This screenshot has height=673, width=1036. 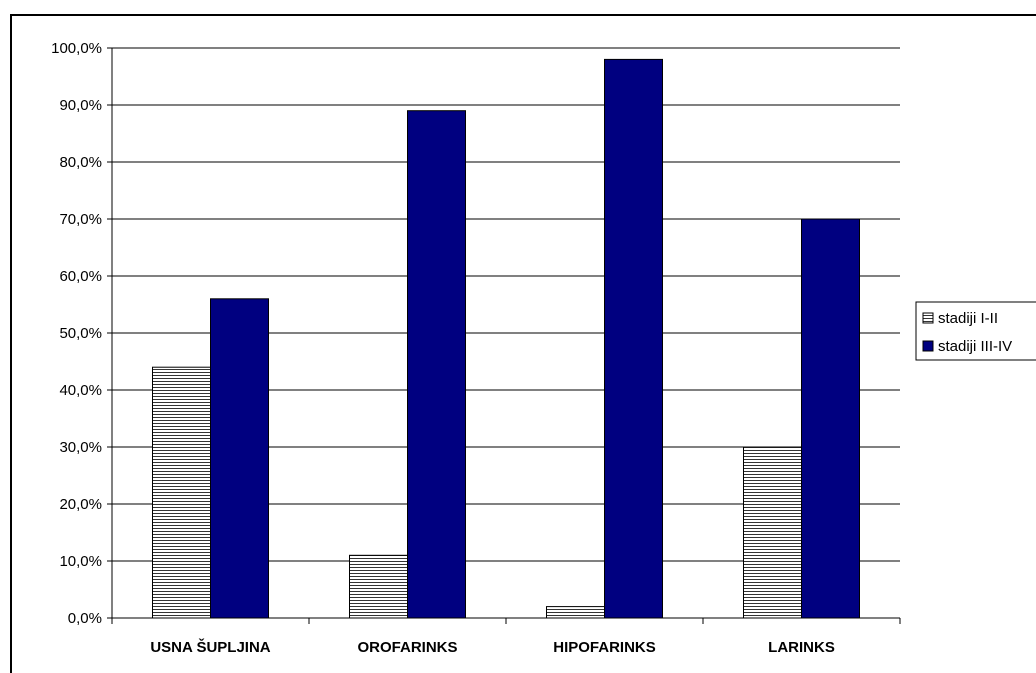 What do you see at coordinates (604, 647) in the screenshot?
I see `x-category-label: HIPOFARINKS` at bounding box center [604, 647].